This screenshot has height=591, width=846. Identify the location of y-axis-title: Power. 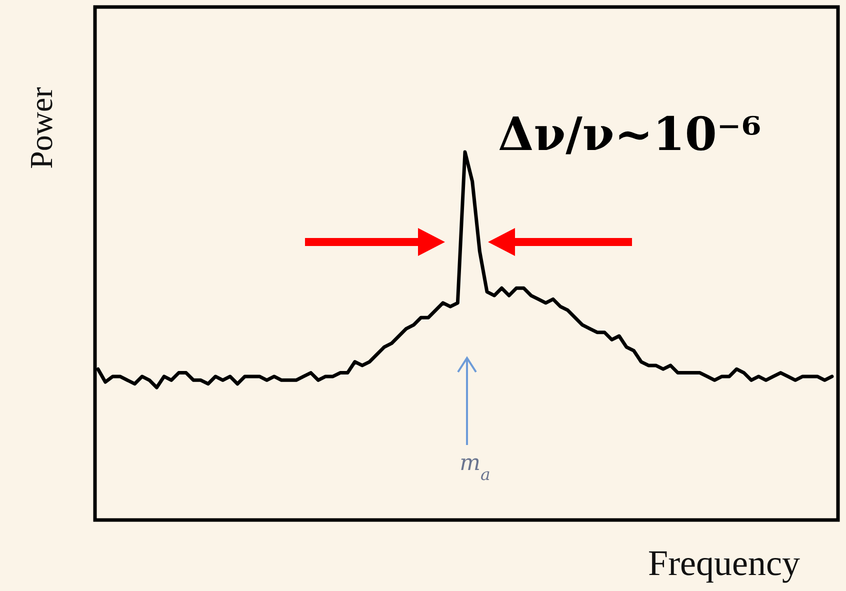
(41, 127).